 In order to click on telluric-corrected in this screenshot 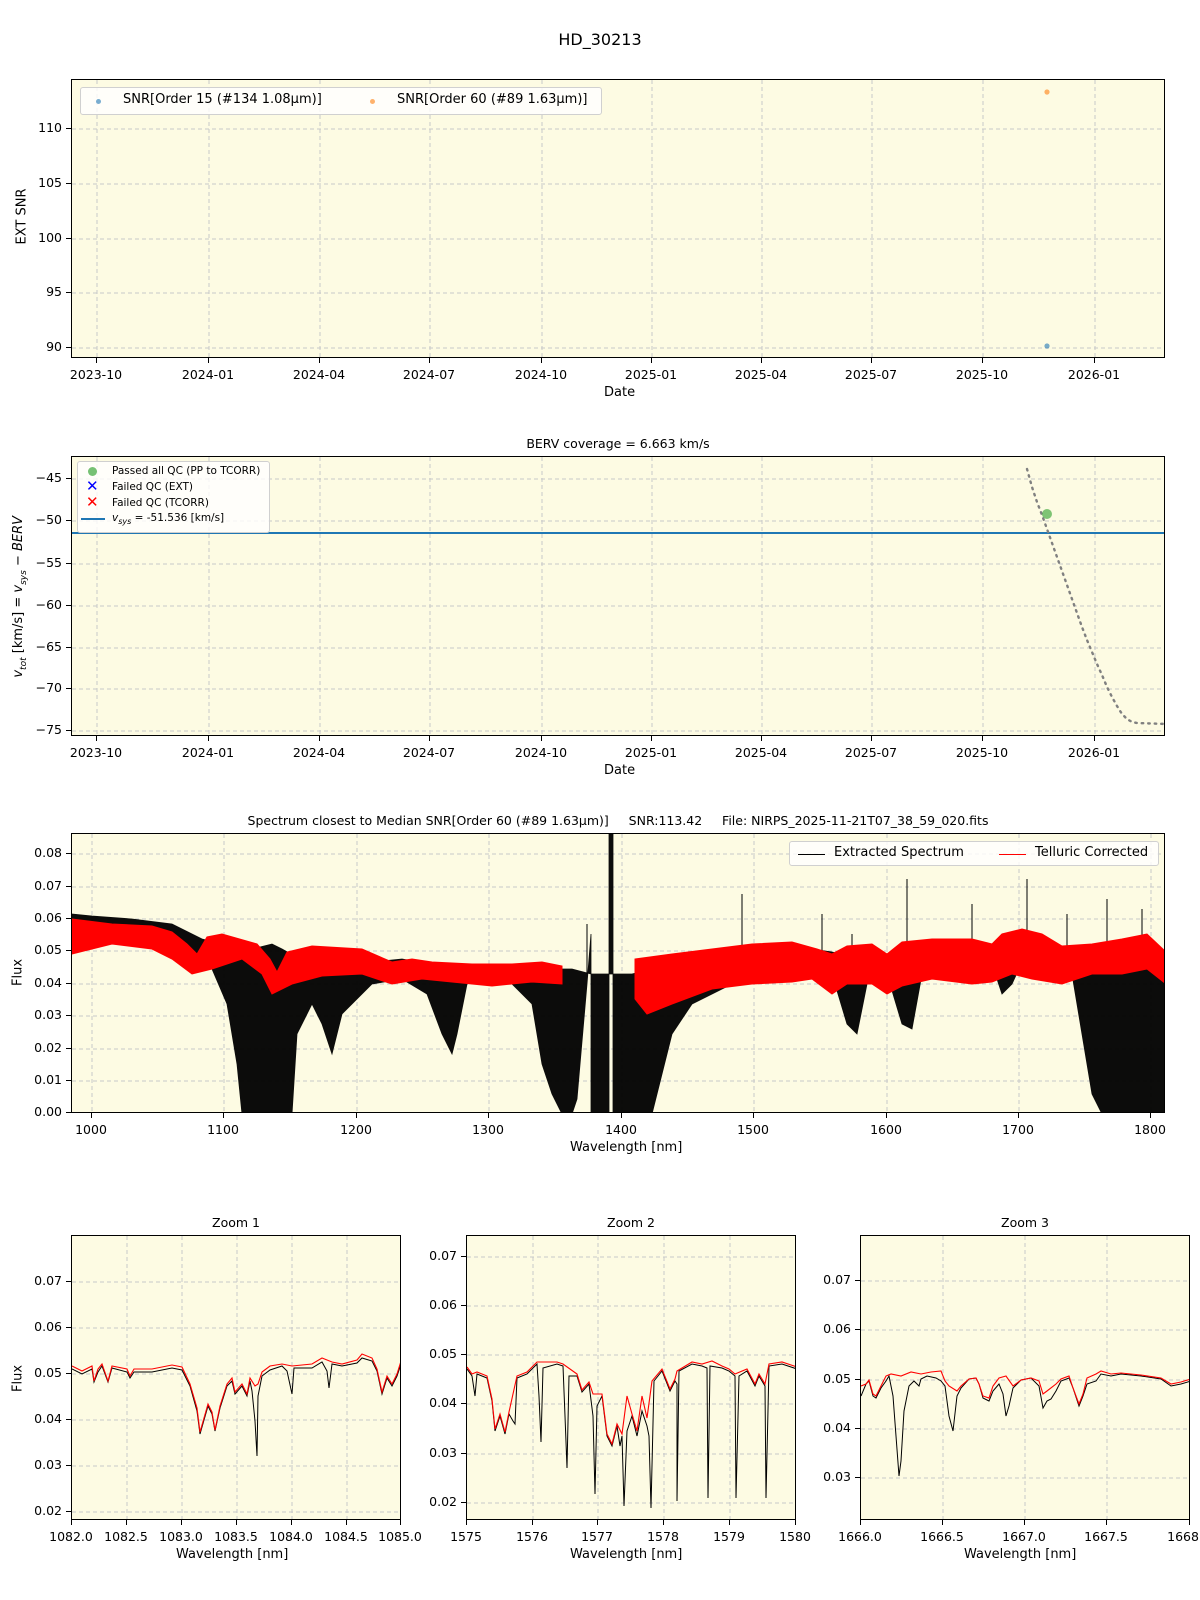, I will do `click(618, 966)`.